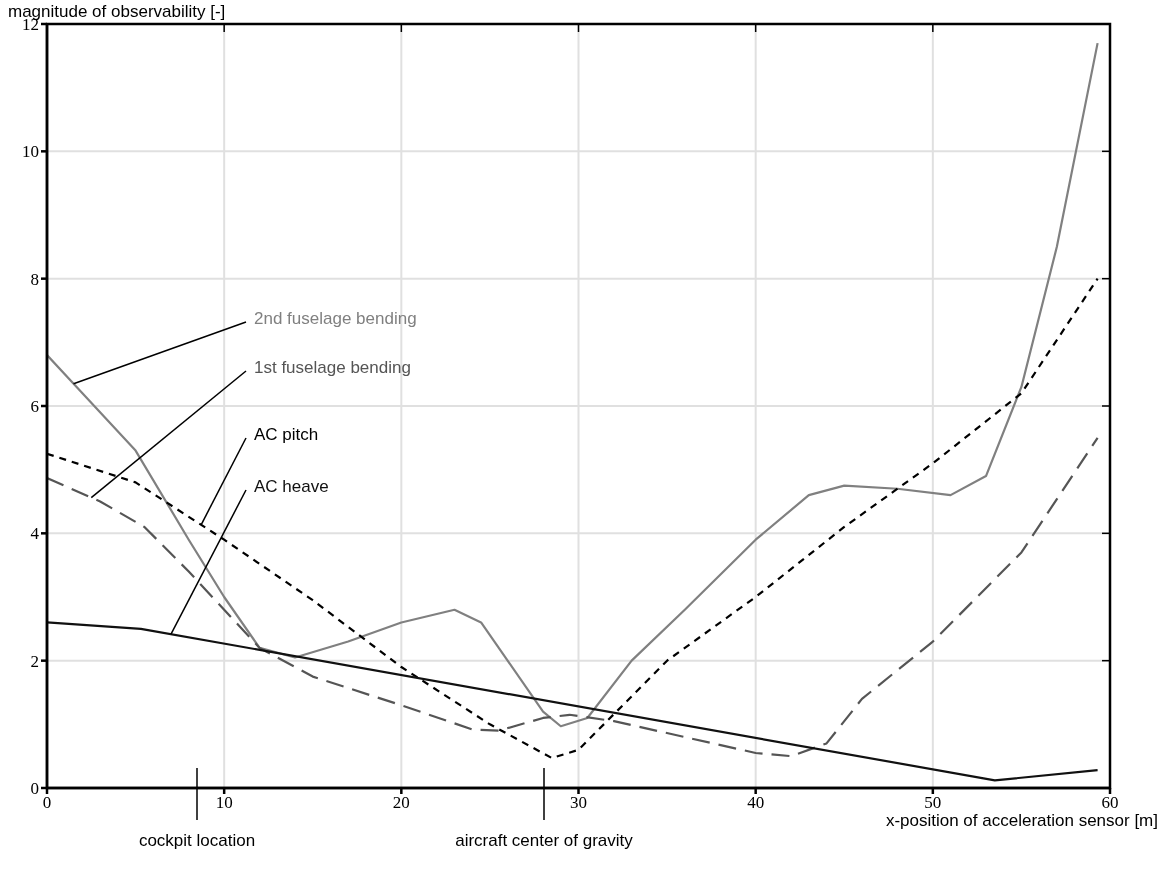 The width and height of the screenshot is (1168, 876). Describe the element at coordinates (291, 486) in the screenshot. I see `text: AC heave` at that location.